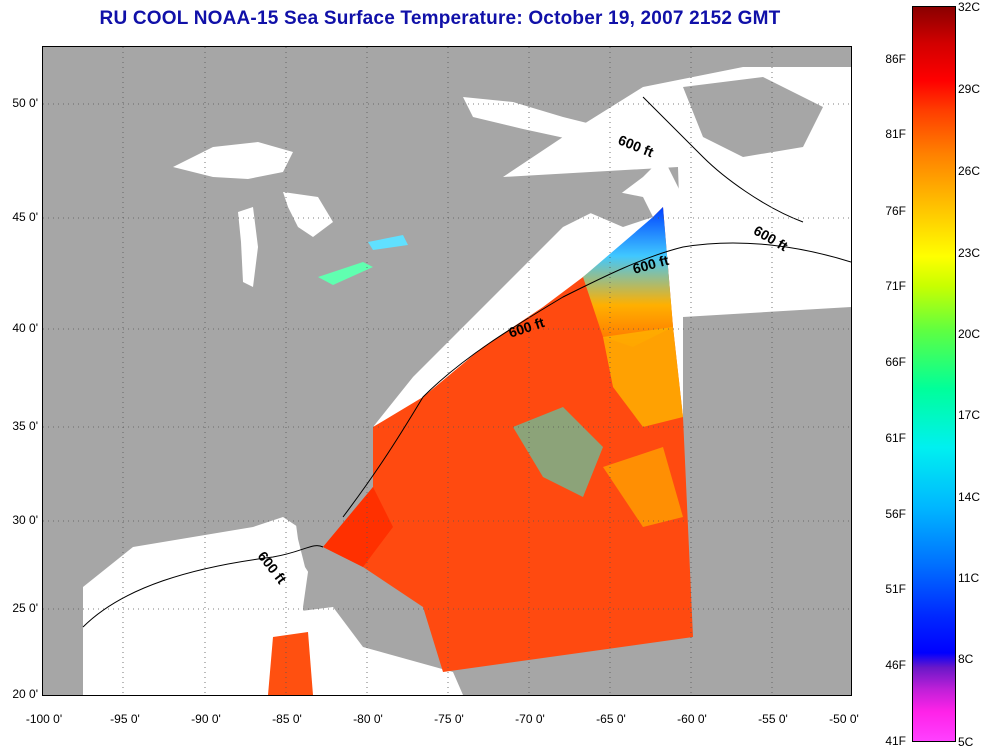 This screenshot has height=754, width=984. Describe the element at coordinates (723, 159) in the screenshot. I see `contour-north` at that location.